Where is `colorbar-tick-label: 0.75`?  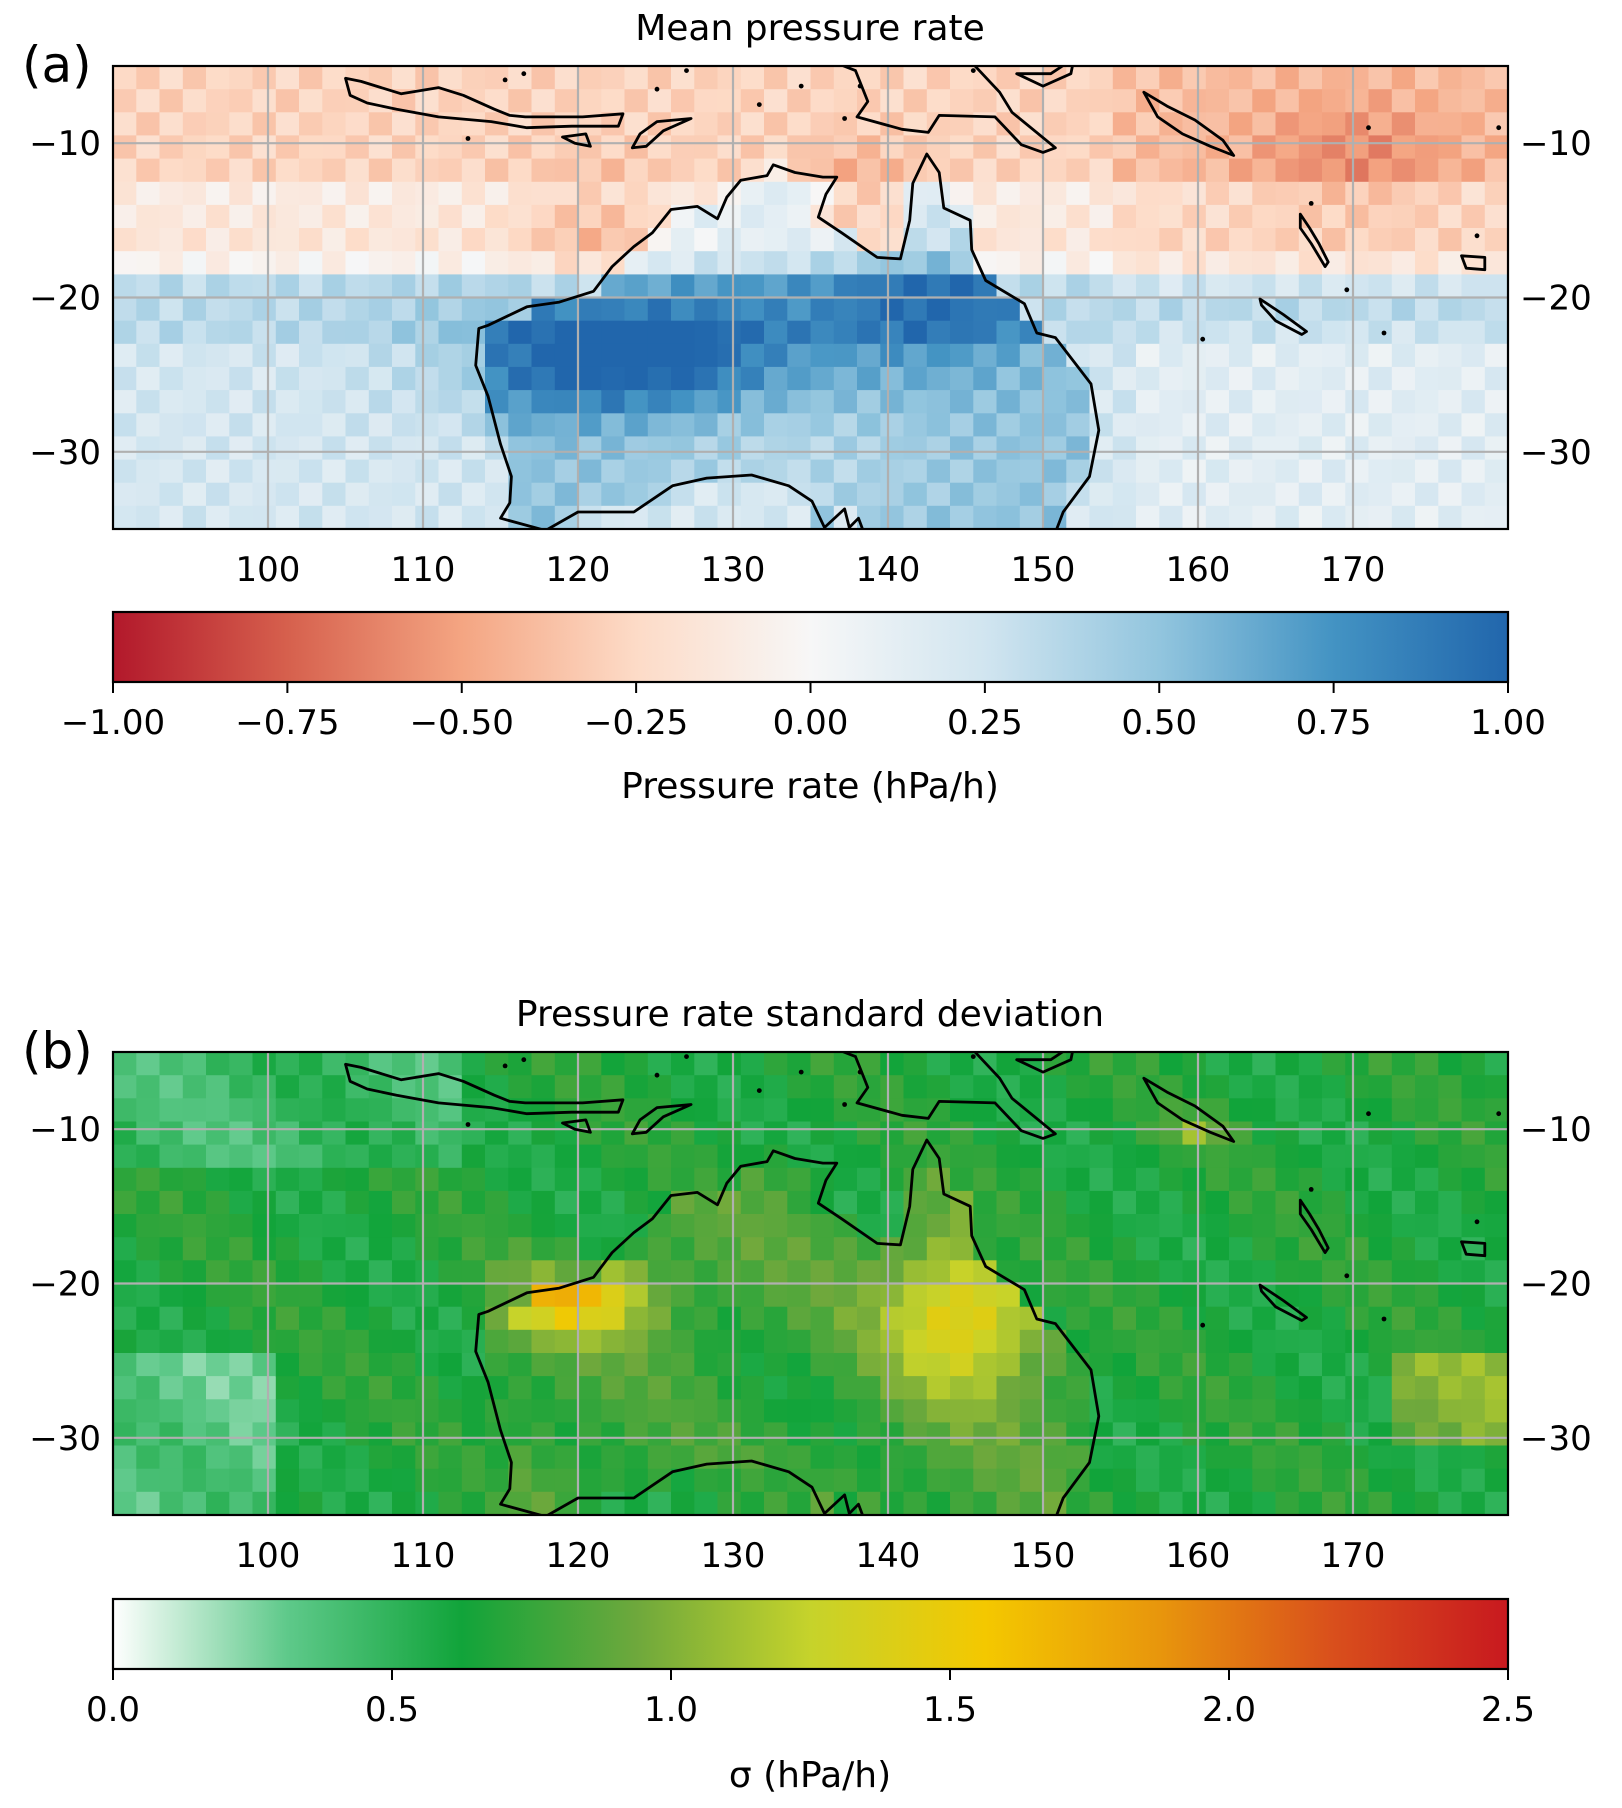
colorbar-tick-label: 0.75 is located at coordinates (1334, 723).